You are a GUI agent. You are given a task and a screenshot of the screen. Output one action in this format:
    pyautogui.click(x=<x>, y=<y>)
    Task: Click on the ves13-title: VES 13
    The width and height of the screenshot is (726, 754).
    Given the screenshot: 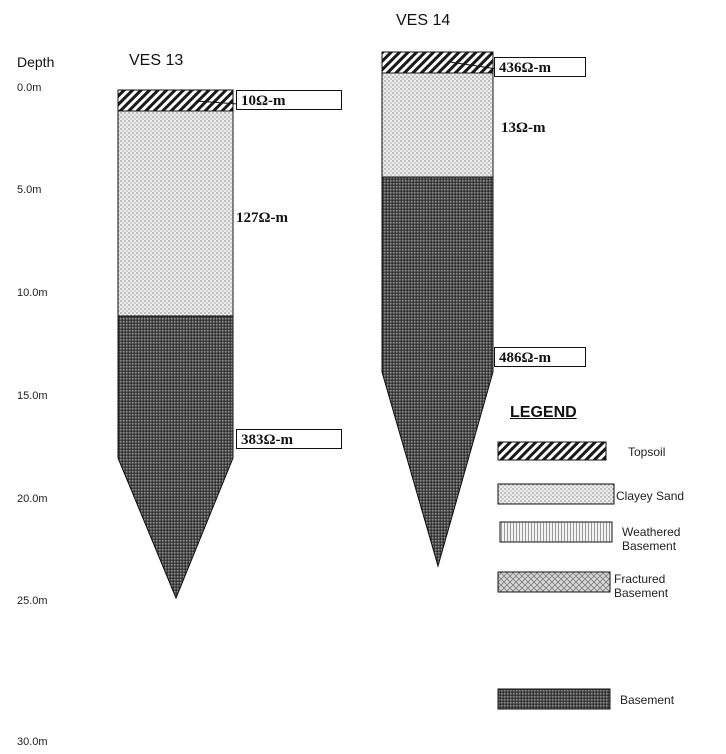 What is the action you would take?
    pyautogui.click(x=156, y=60)
    